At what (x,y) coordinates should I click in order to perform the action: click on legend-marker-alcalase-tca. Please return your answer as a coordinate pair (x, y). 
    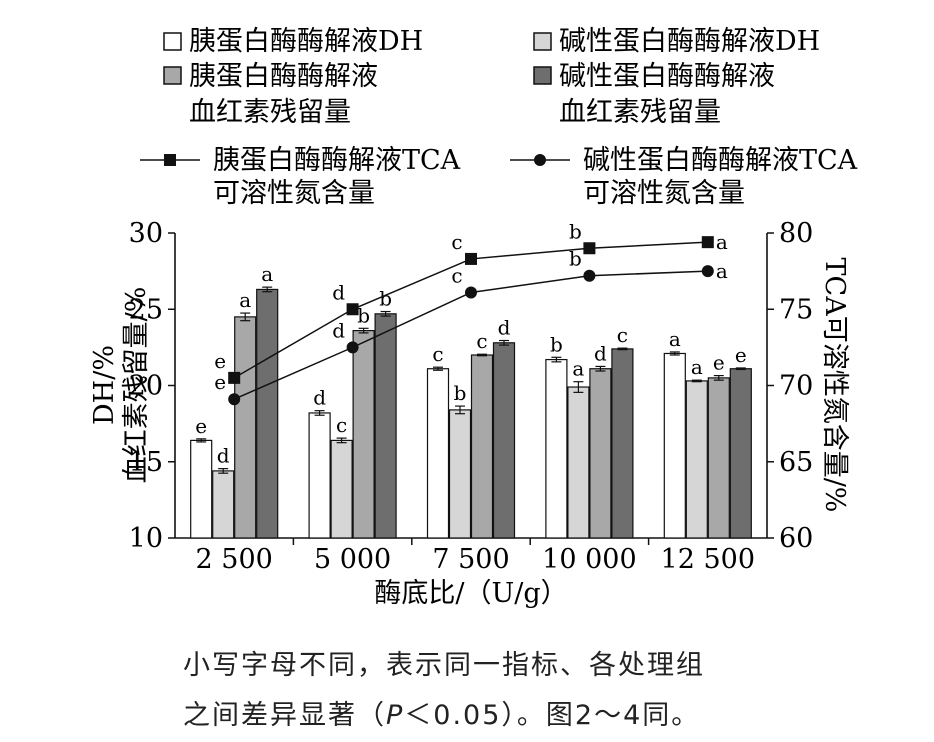
    Looking at the image, I should click on (540, 160).